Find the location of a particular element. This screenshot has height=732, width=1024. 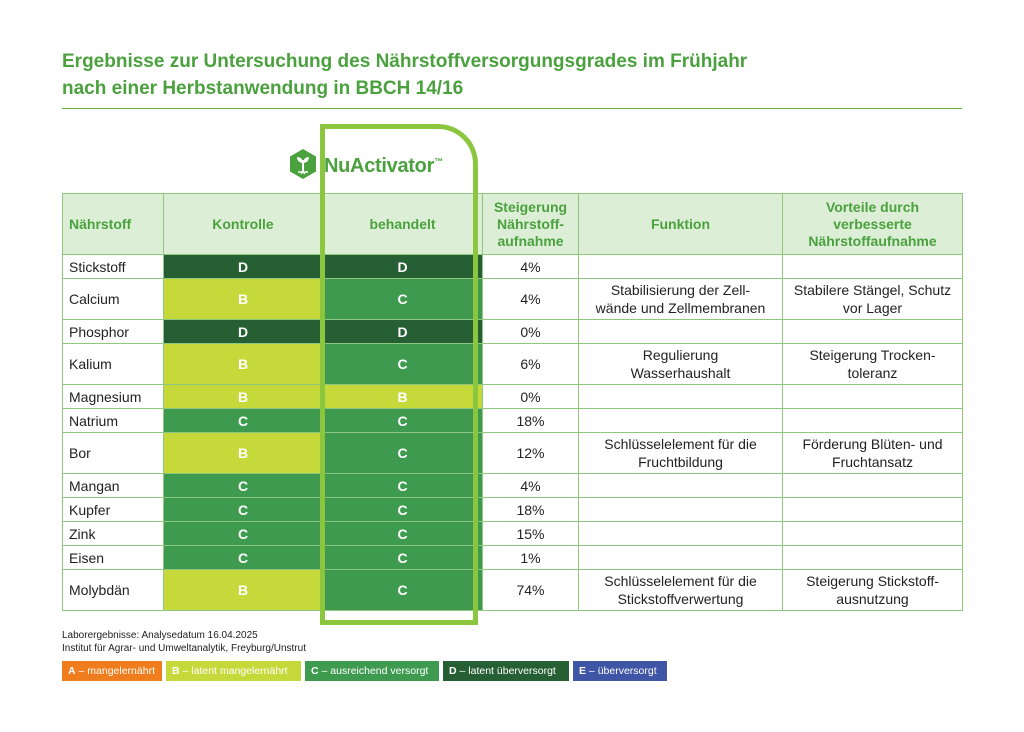

table-row: Natrium C C 18% is located at coordinates (512, 420).